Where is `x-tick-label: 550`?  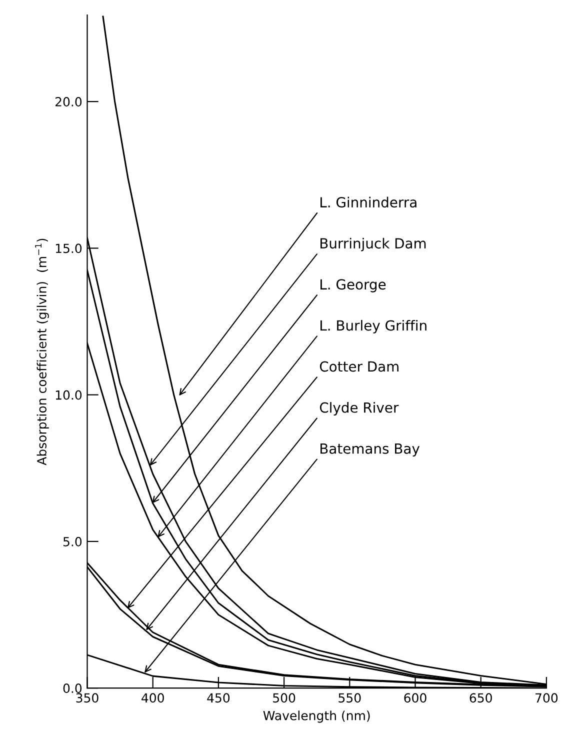 x-tick-label: 550 is located at coordinates (349, 698).